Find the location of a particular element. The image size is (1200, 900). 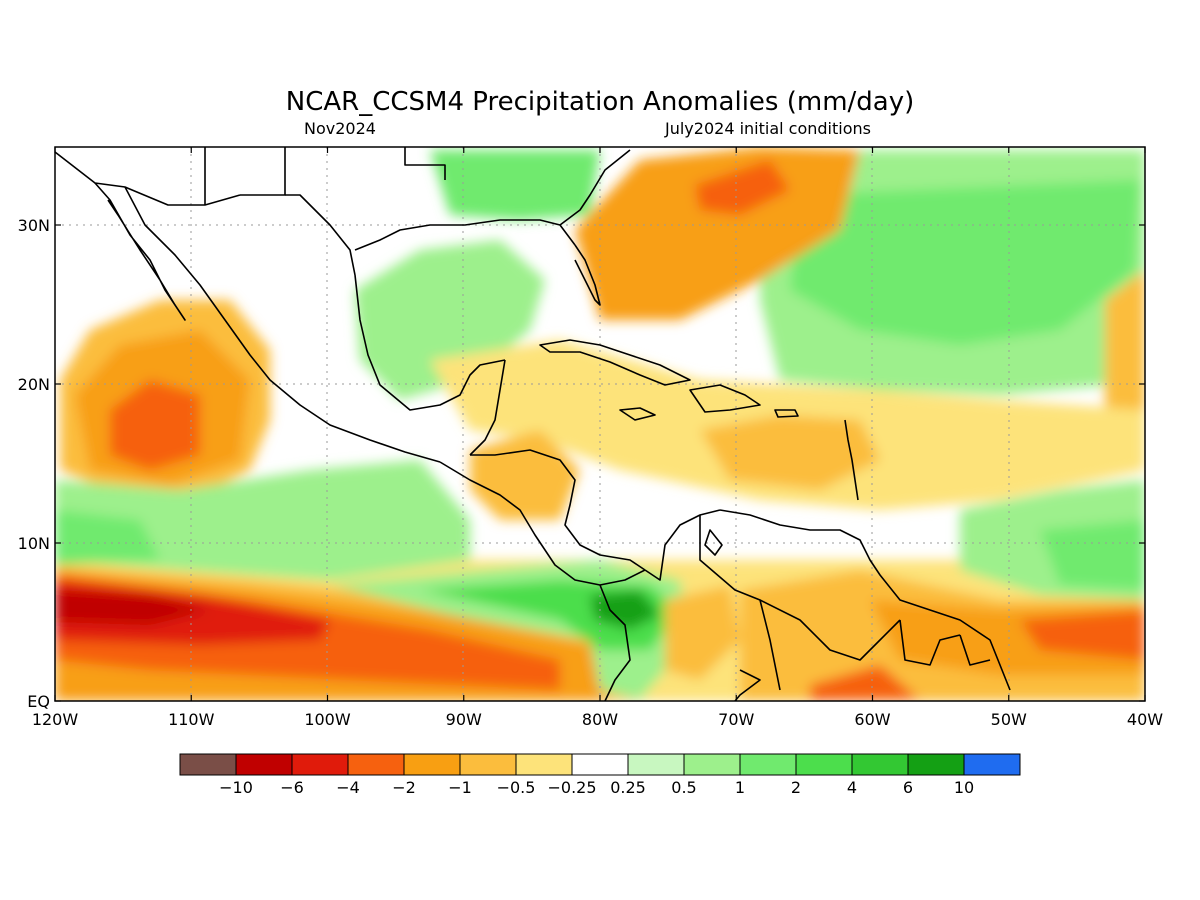

colorbar-label: −1 is located at coordinates (460, 787).